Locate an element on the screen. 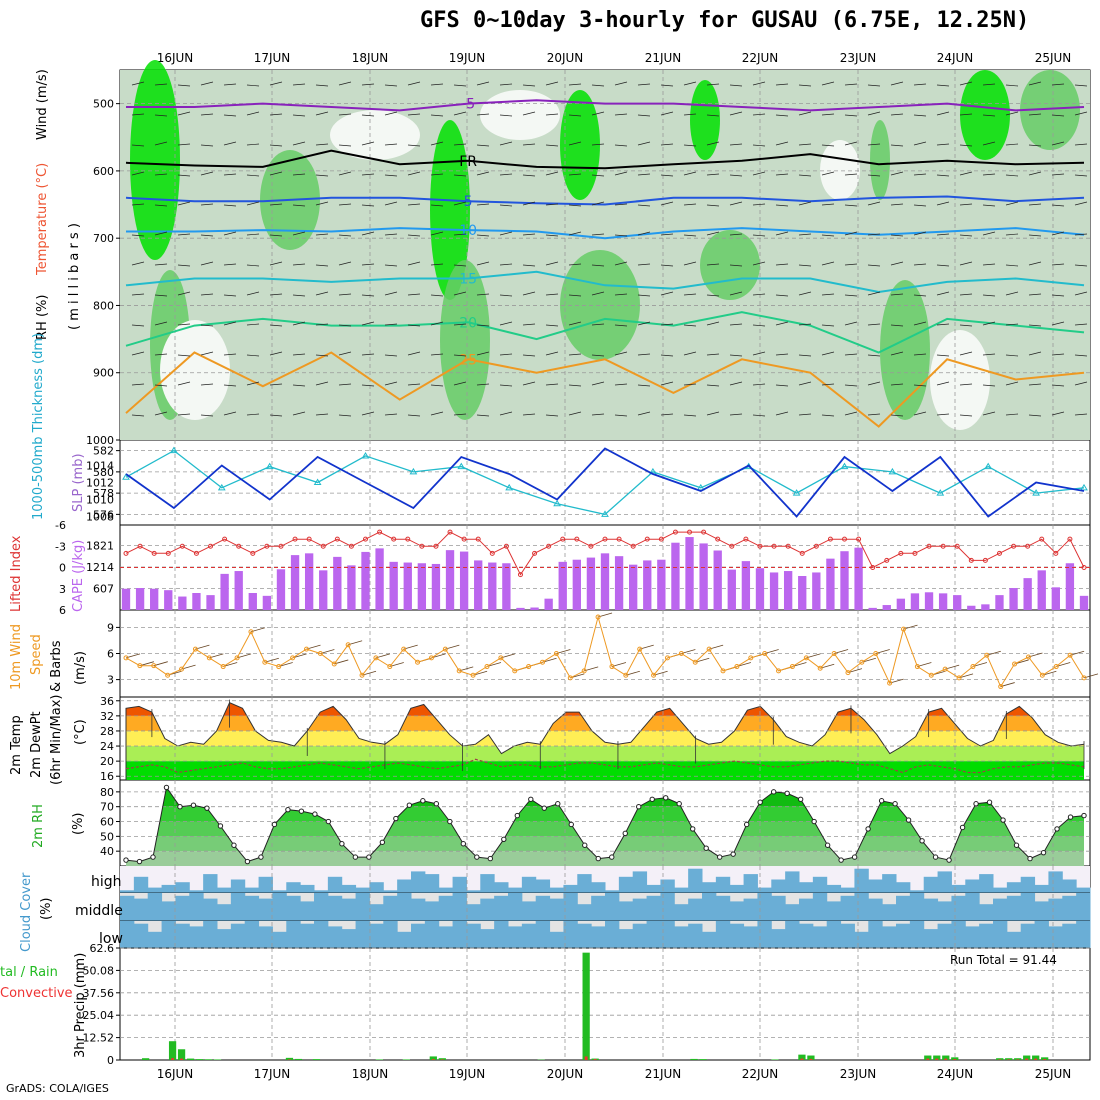  date-bottom-20JUN: 20JUN is located at coordinates (565, 1074).